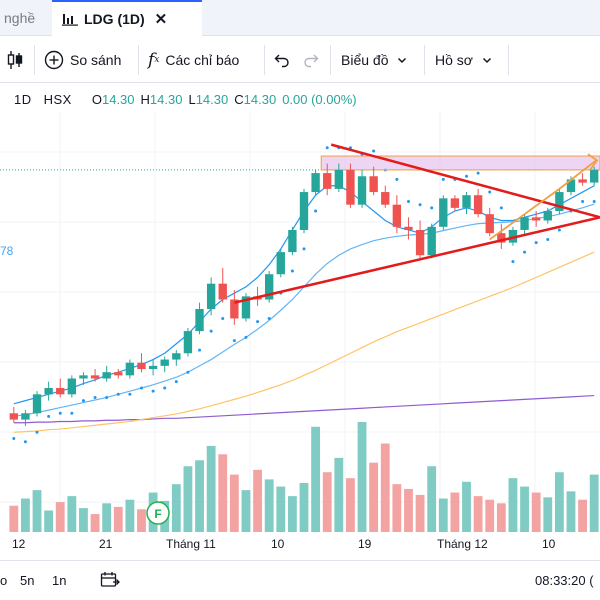 This screenshot has height=600, width=600. What do you see at coordinates (465, 181) in the screenshot?
I see `resistance-trendline` at bounding box center [465, 181].